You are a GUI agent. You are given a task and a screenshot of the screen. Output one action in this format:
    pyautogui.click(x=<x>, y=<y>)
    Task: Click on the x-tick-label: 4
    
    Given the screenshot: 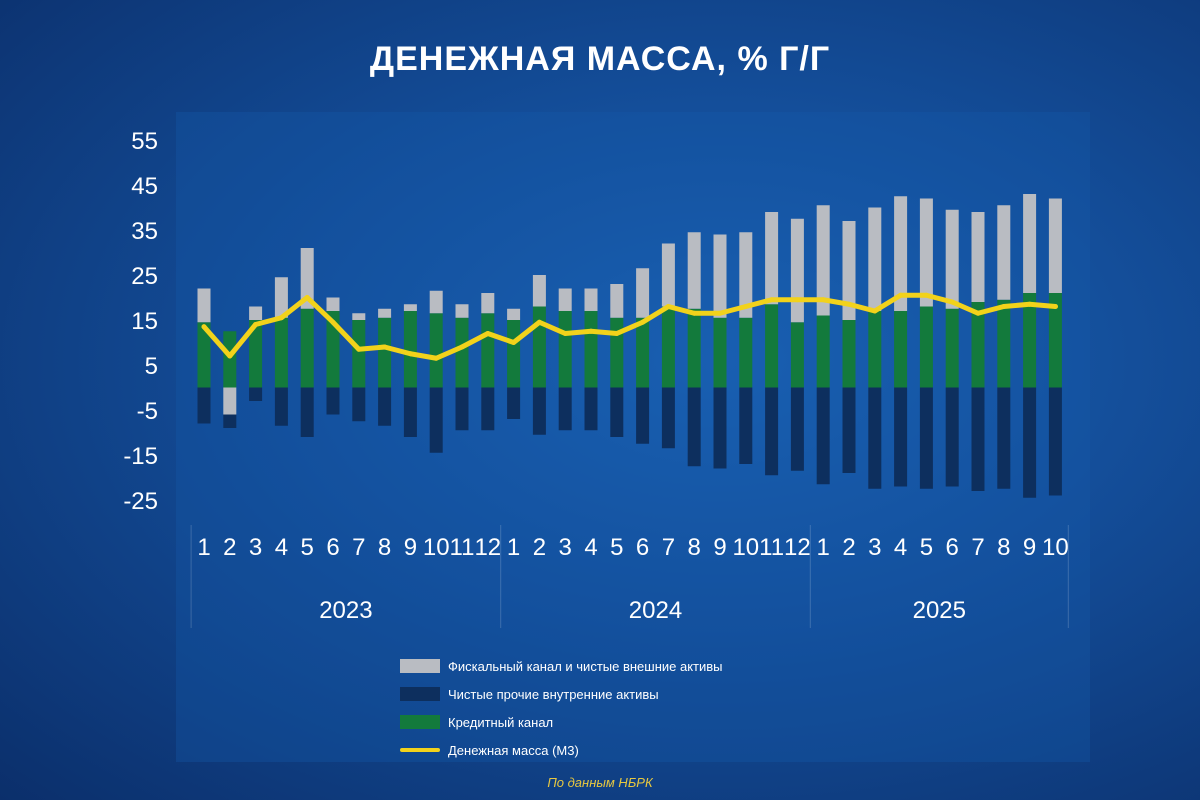 What is the action you would take?
    pyautogui.click(x=900, y=547)
    